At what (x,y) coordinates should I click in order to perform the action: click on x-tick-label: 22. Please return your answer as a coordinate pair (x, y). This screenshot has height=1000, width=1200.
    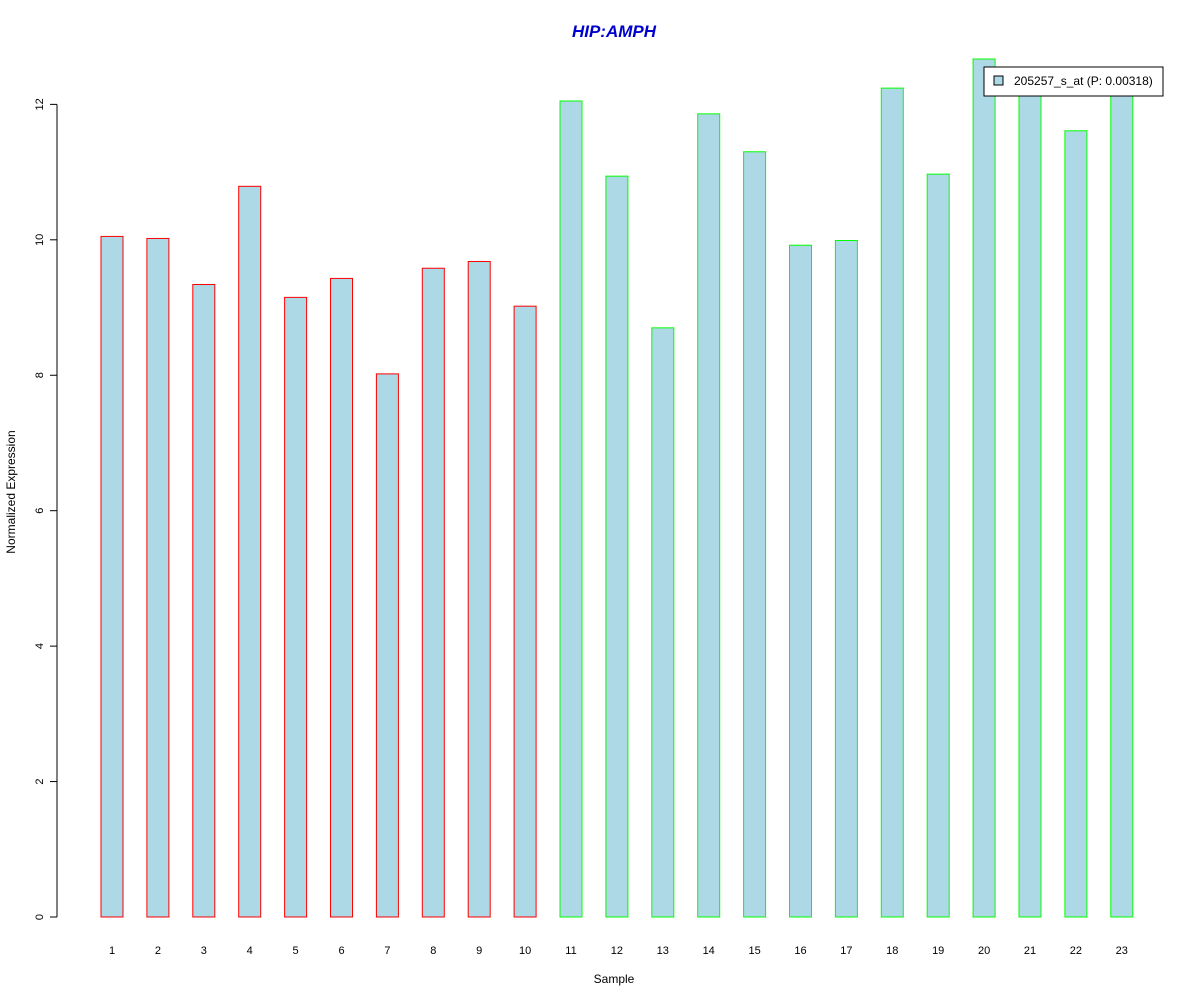
    Looking at the image, I should click on (1076, 951).